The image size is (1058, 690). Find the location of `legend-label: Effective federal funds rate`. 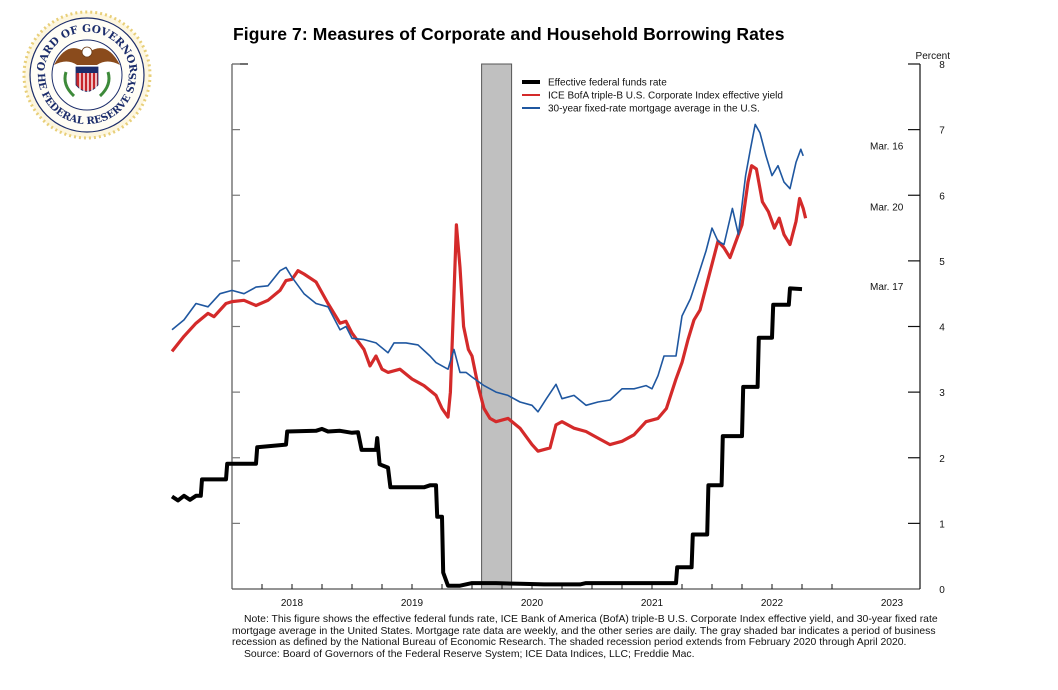

legend-label: Effective federal funds rate is located at coordinates (607, 83).